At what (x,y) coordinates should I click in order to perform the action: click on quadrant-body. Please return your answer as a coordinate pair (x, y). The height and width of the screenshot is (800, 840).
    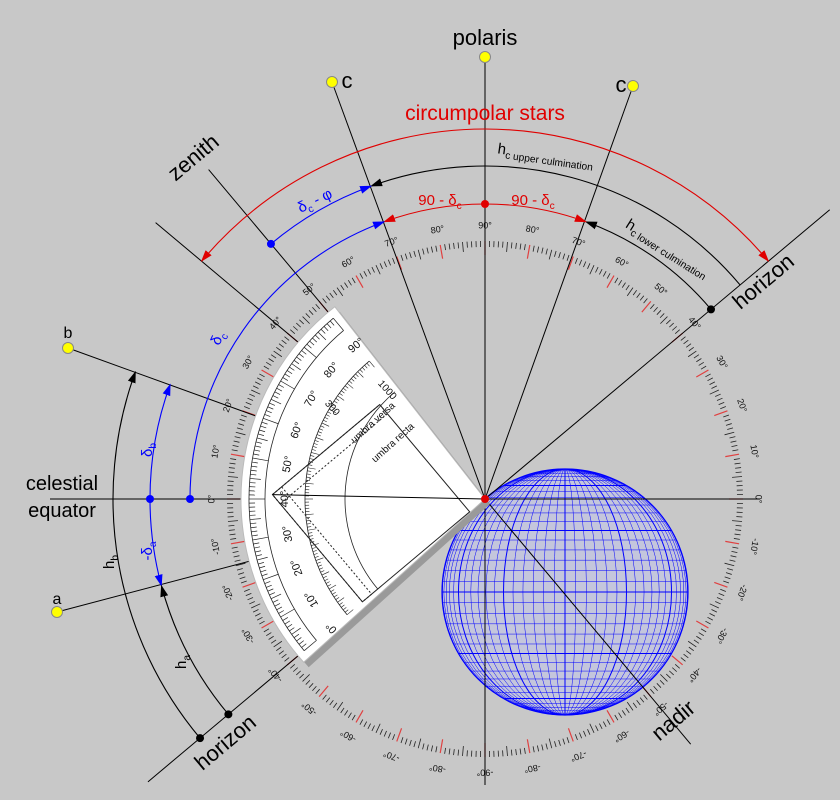
    Looking at the image, I should click on (363, 484).